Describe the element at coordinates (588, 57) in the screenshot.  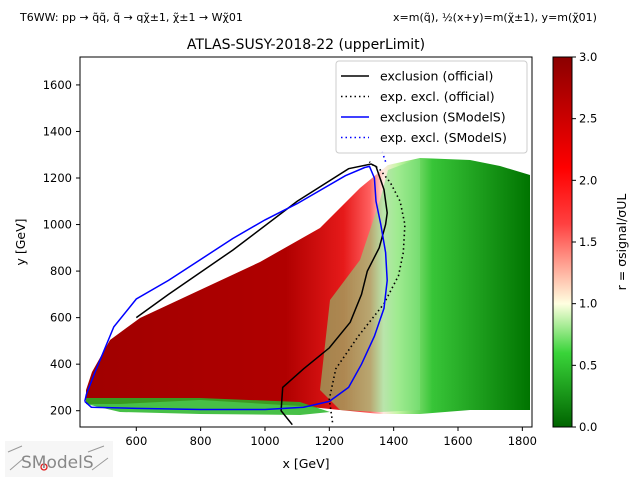
I see `colorbar-tick-label: 3.0` at that location.